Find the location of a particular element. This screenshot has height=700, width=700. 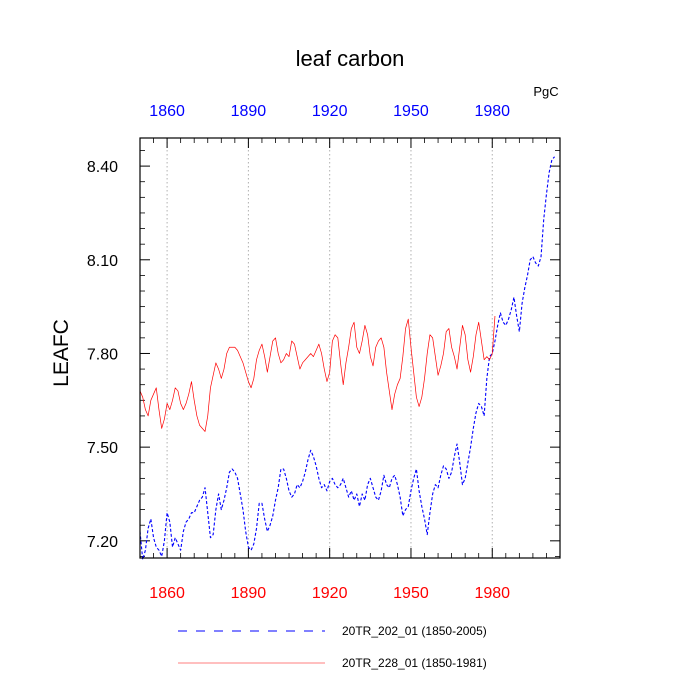

x-tick-label-top: 1890 is located at coordinates (249, 111).